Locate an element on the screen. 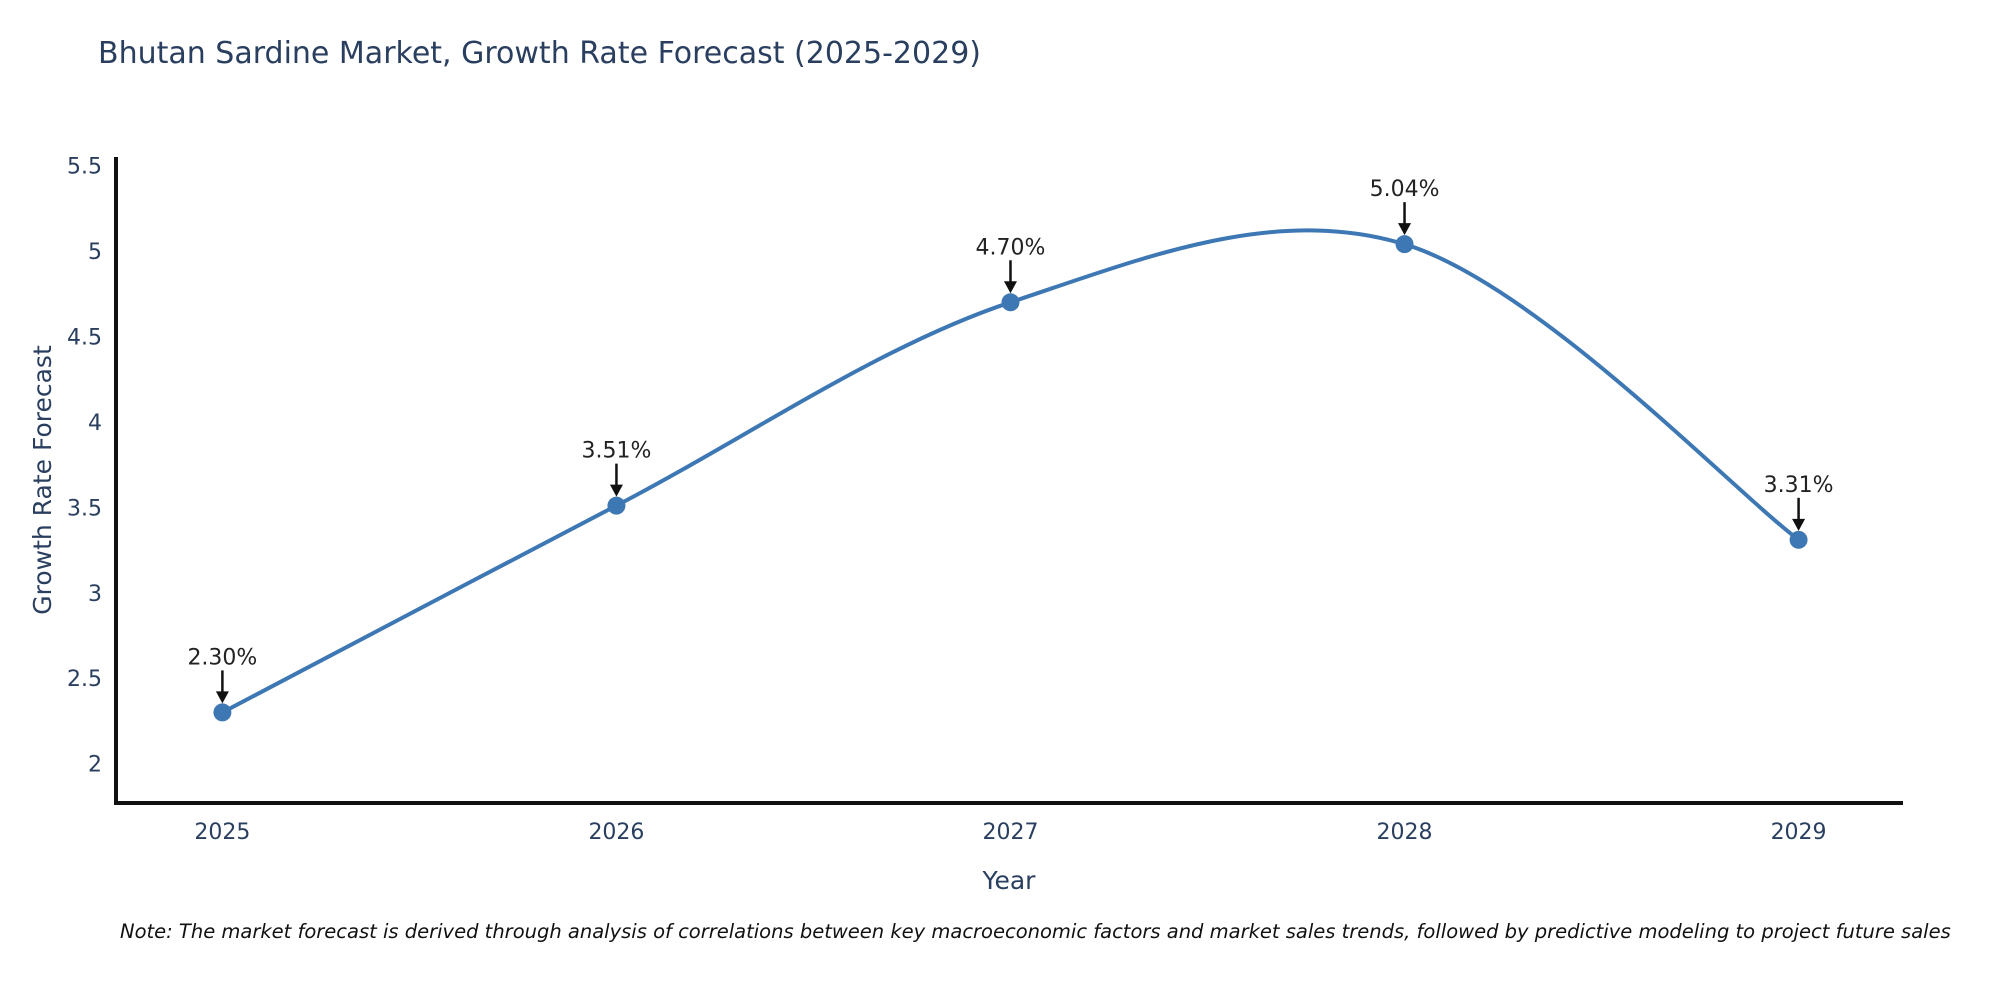  data-point-label: 3.31% is located at coordinates (1799, 485).